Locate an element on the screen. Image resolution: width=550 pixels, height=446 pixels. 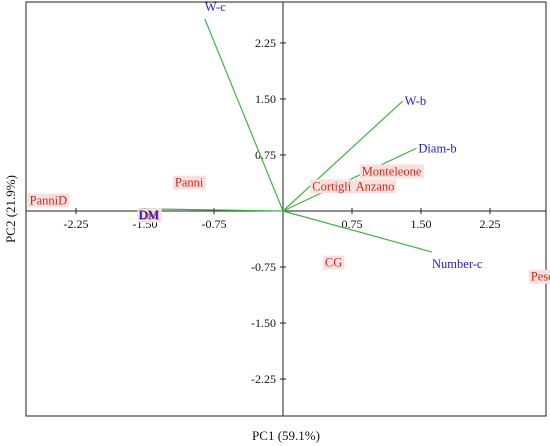
x-axis-title: PC1 (59.1%) is located at coordinates (286, 435).